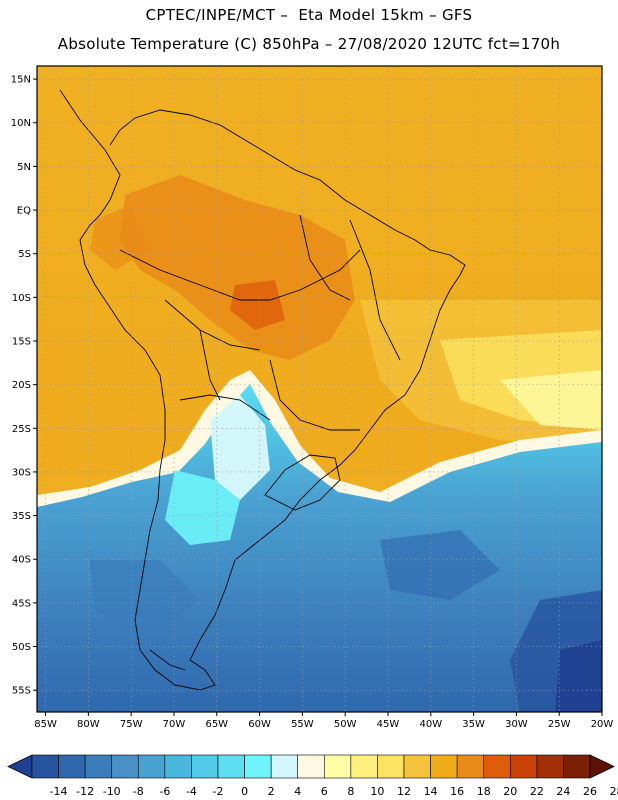 This screenshot has height=800, width=618. What do you see at coordinates (21, 516) in the screenshot?
I see `lat-label: 35S` at bounding box center [21, 516].